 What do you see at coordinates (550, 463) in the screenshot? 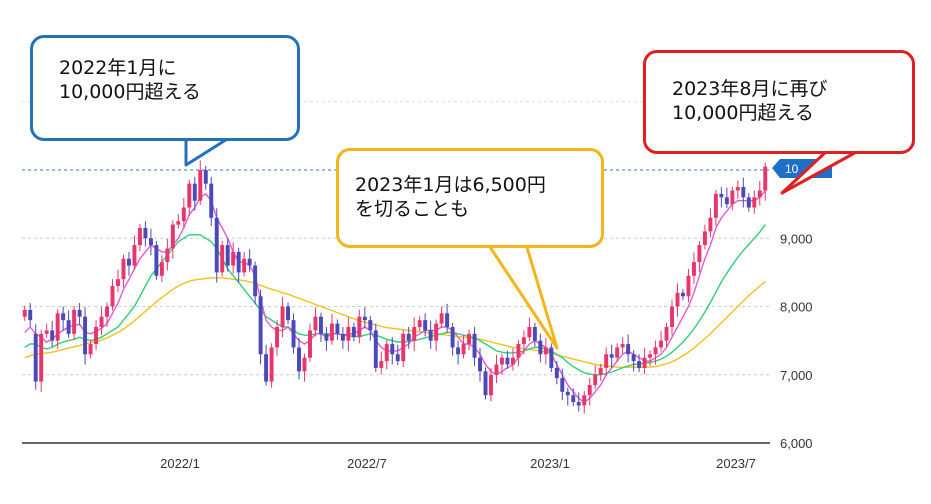
I see `x-tick-label: 2023/1` at bounding box center [550, 463].